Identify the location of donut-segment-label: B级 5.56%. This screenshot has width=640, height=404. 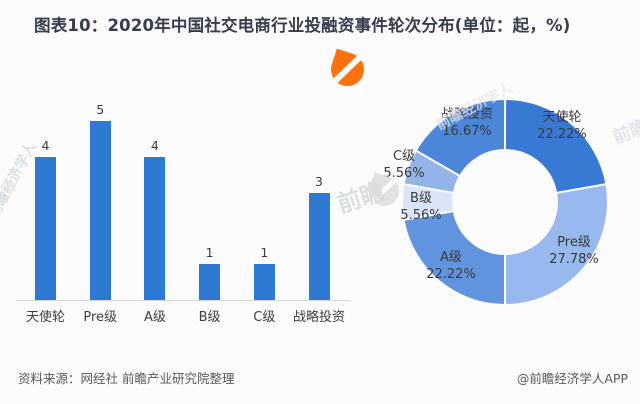
(420, 208).